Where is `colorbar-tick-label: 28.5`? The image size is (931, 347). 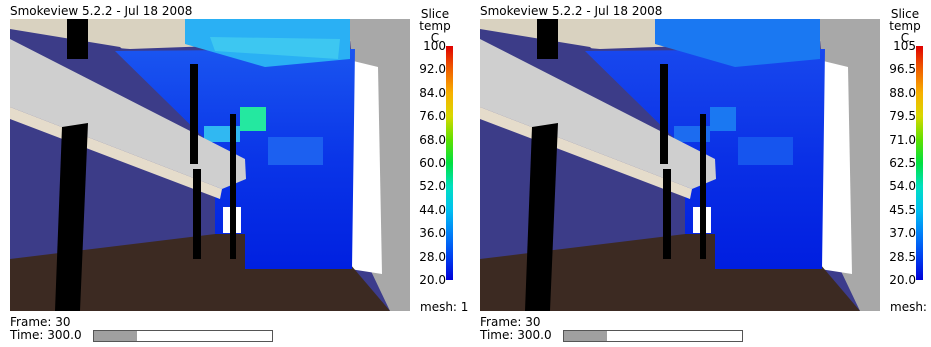 colorbar-tick-label: 28.5 is located at coordinates (902, 256).